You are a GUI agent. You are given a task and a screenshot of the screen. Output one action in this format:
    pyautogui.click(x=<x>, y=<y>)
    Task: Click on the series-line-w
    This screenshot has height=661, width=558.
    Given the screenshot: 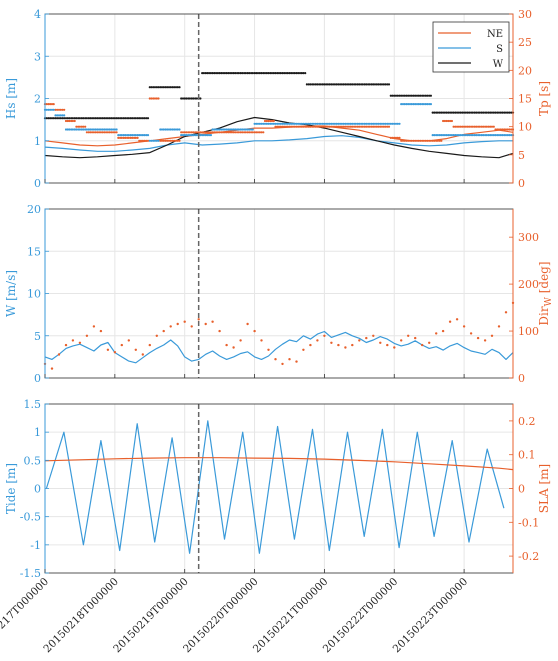 What is the action you would take?
    pyautogui.click(x=279, y=137)
    